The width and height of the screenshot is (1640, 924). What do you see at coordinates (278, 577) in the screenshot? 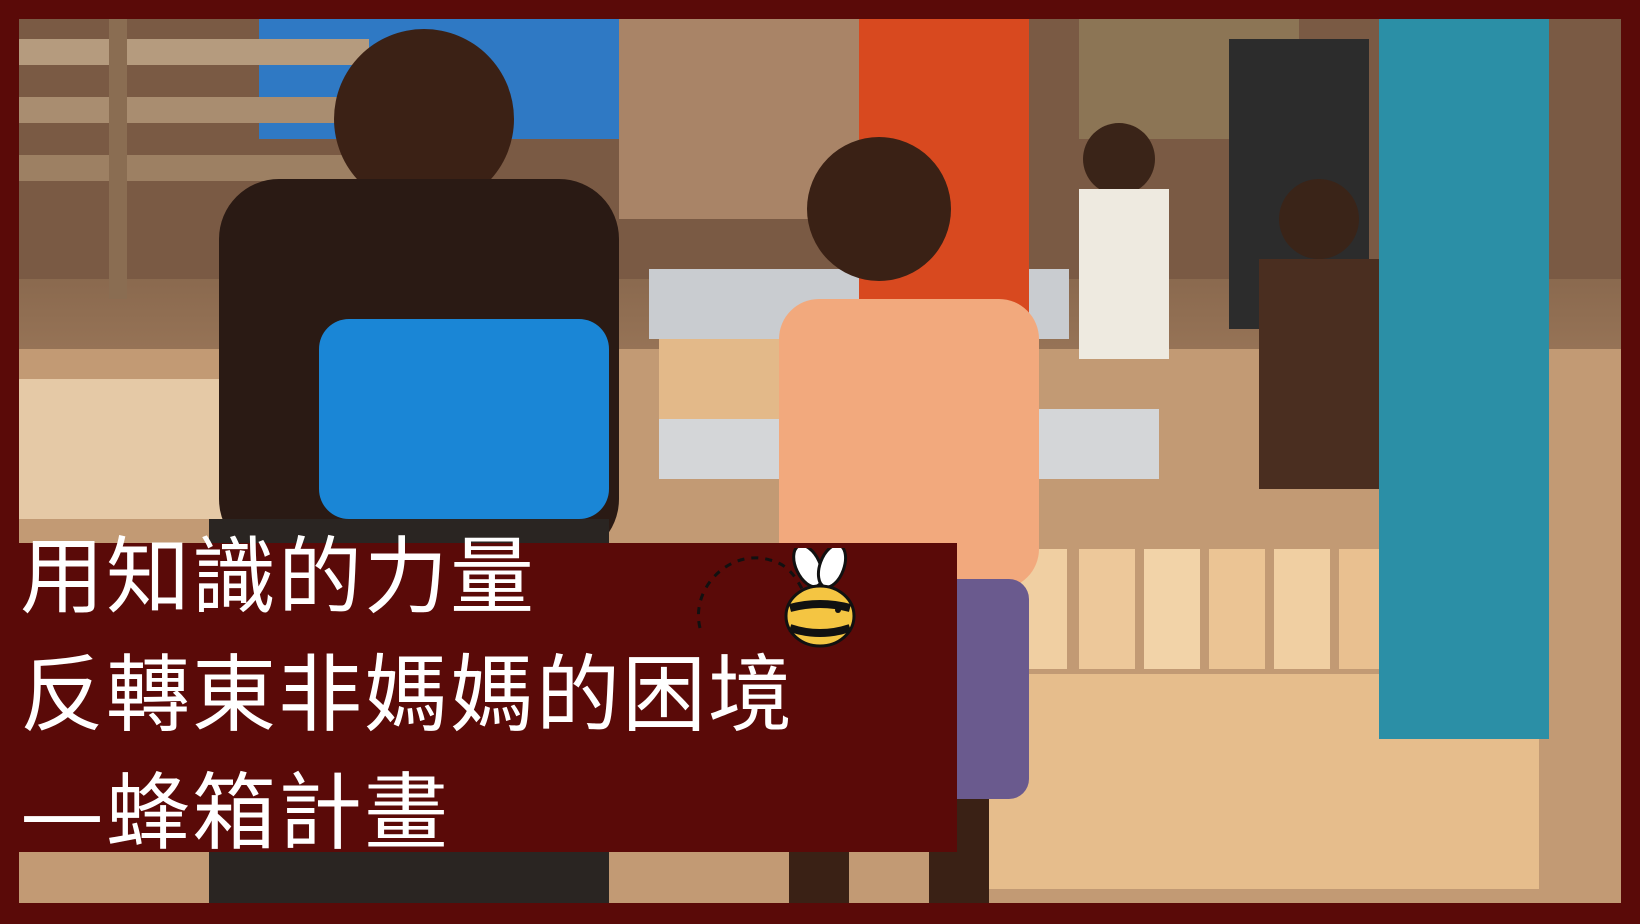
I see `headline-line-1: 用知識的力量` at bounding box center [278, 577].